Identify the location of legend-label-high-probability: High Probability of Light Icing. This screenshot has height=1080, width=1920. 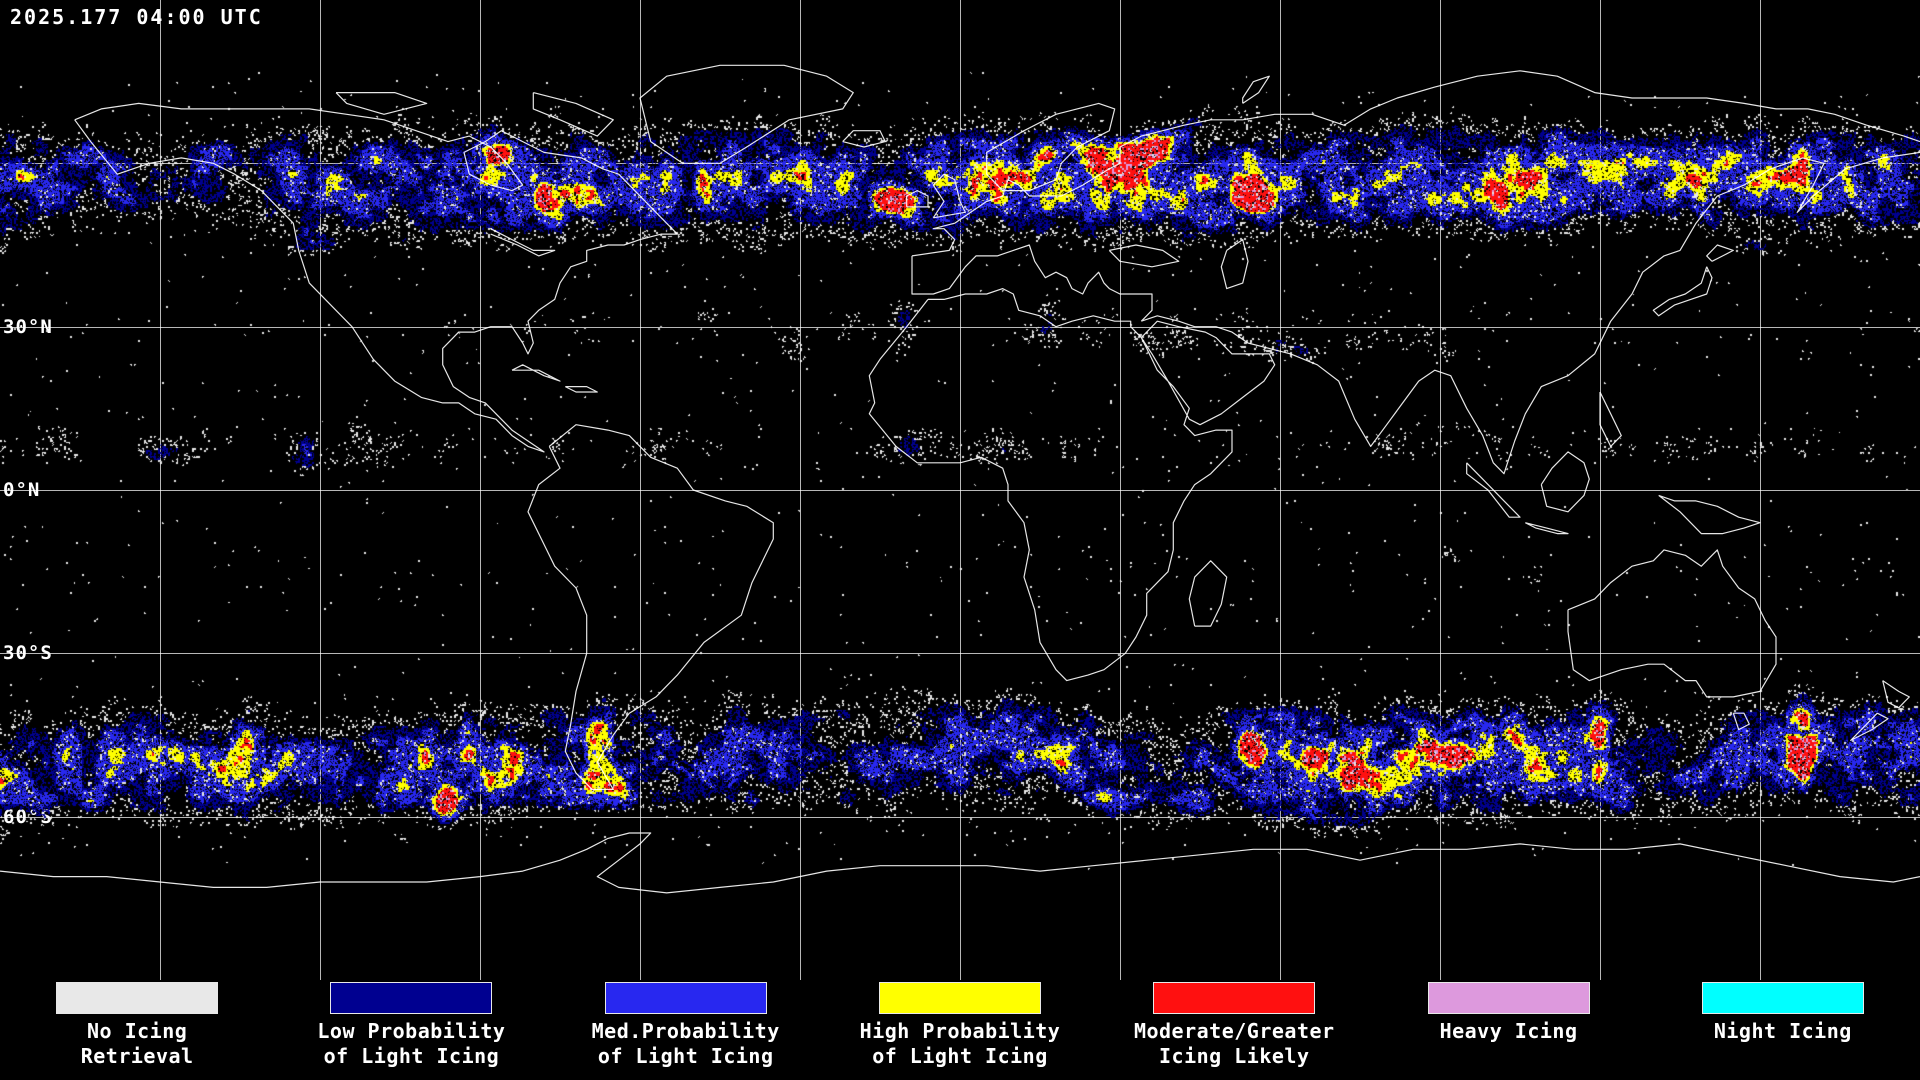
(960, 1043).